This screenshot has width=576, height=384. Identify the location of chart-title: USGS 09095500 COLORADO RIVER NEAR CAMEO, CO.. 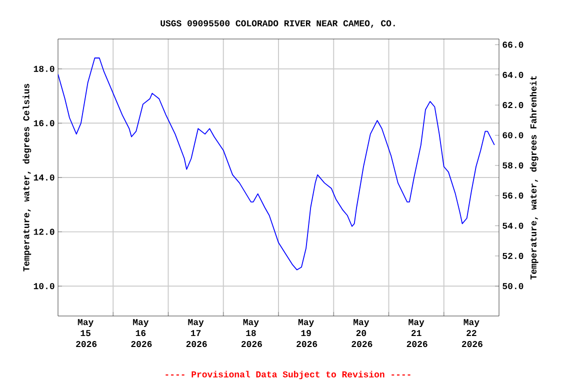
(277, 24).